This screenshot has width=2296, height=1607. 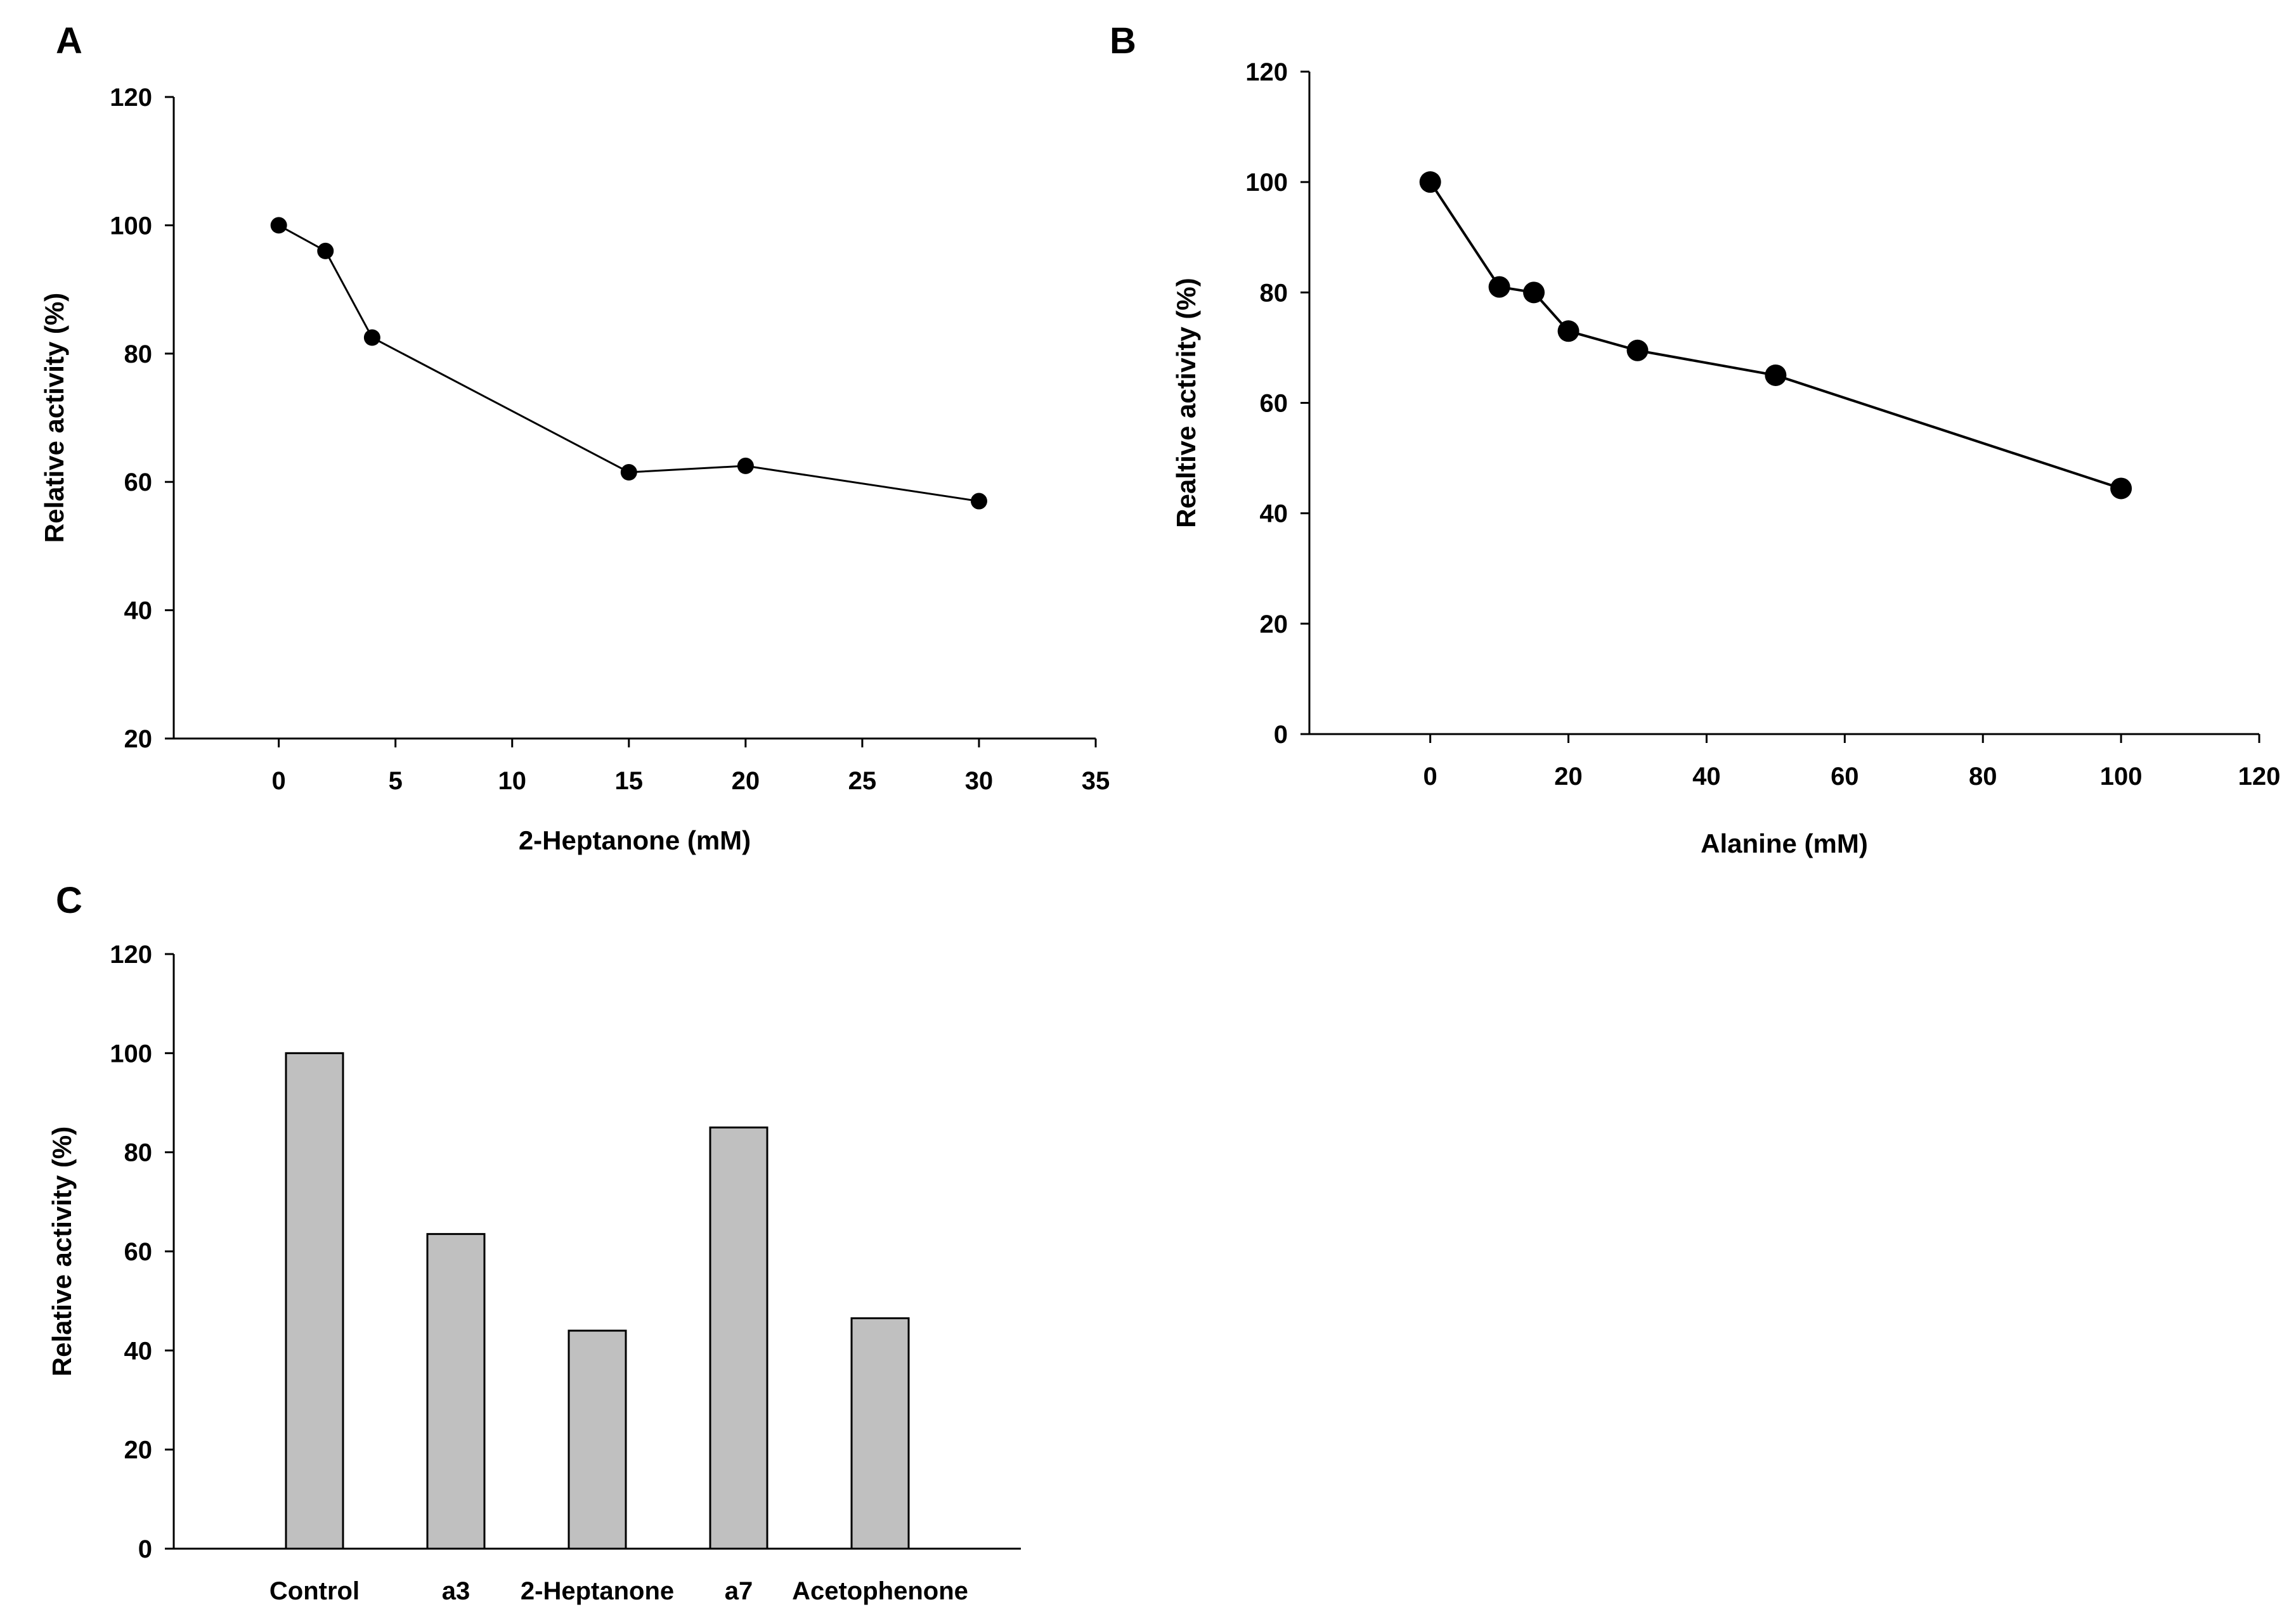 What do you see at coordinates (138, 1252) in the screenshot?
I see `panel-c-y-tick-label: 60` at bounding box center [138, 1252].